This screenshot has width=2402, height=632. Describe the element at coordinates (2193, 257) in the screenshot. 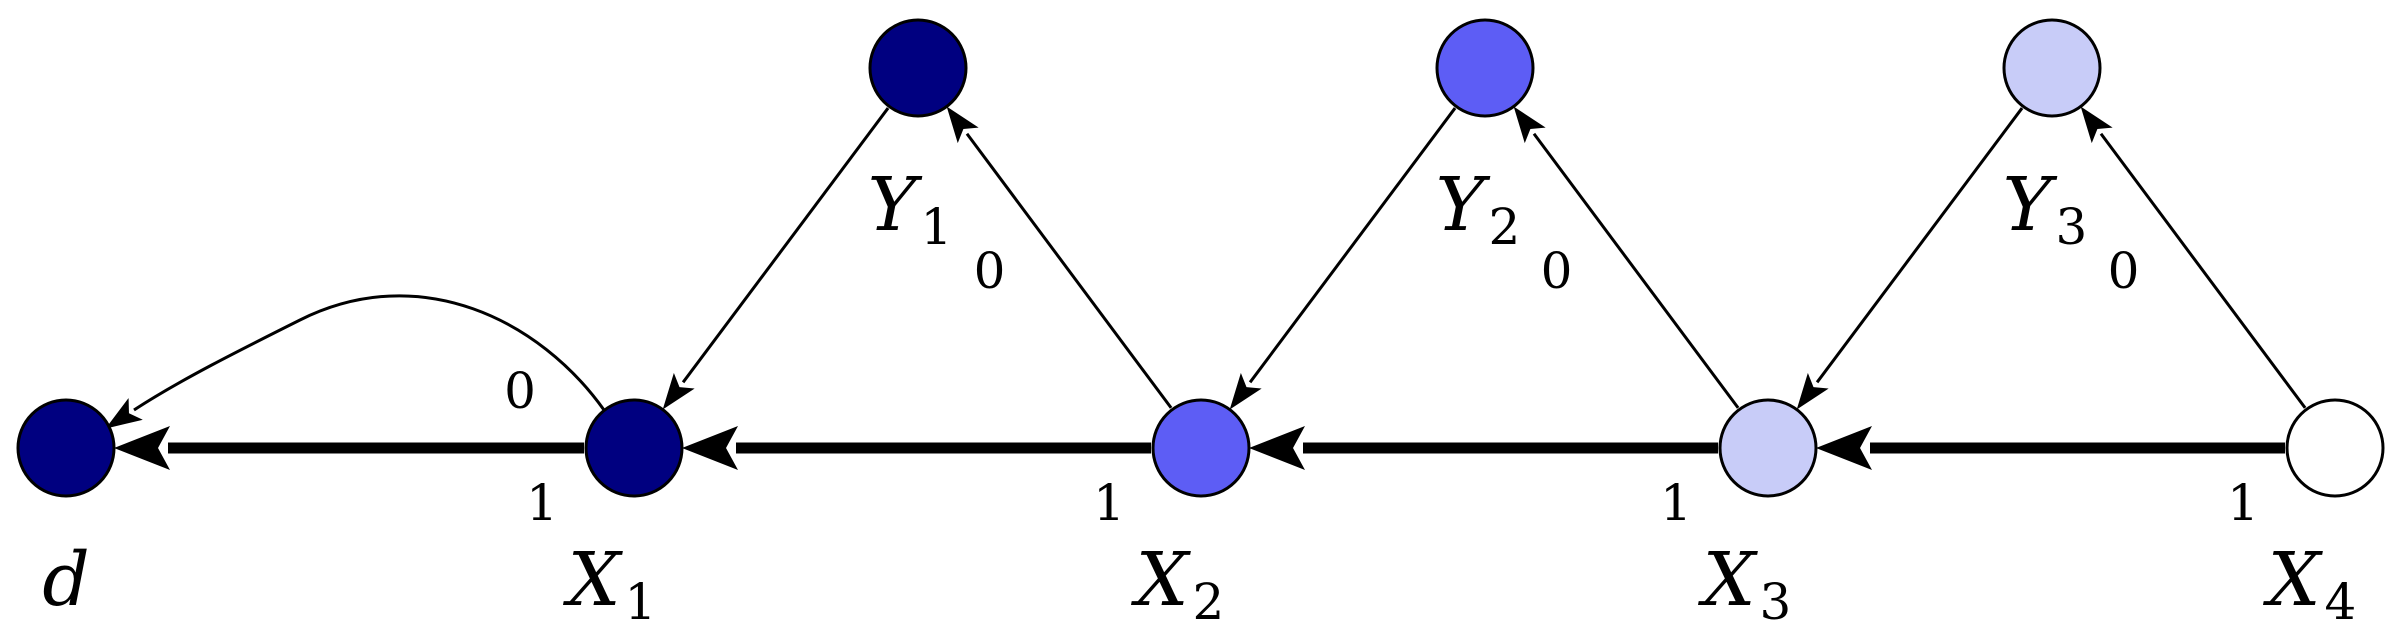

I see `edge-X4-to-Y3` at that location.